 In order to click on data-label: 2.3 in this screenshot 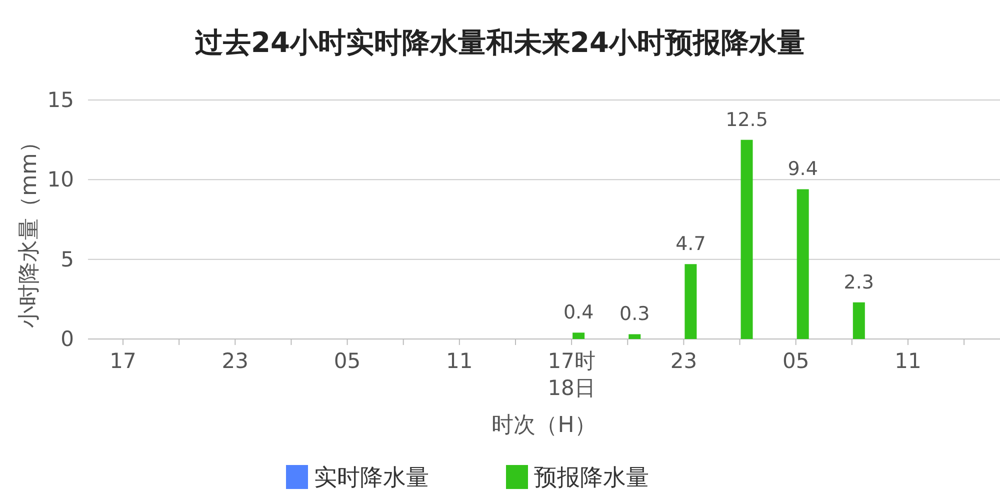, I will do `click(859, 282)`.